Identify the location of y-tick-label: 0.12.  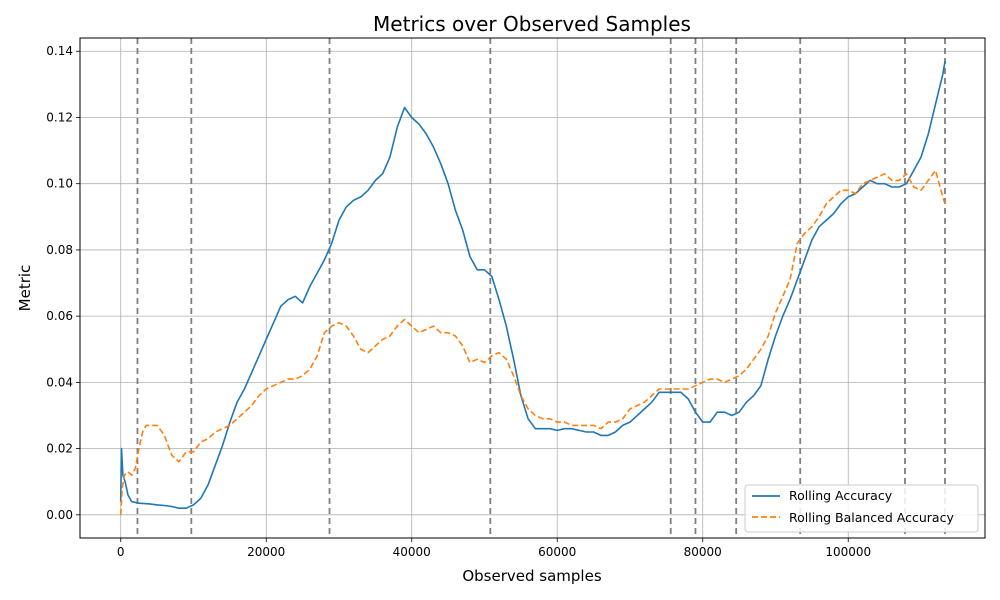
(59, 117).